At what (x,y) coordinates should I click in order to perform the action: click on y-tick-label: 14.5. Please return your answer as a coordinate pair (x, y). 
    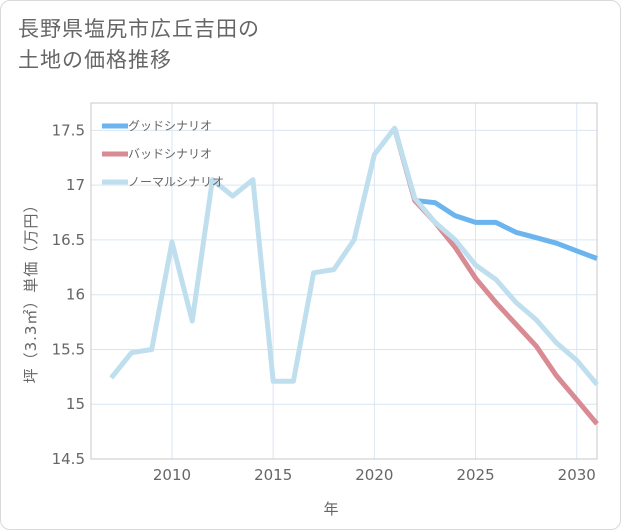
    Looking at the image, I should click on (68, 459).